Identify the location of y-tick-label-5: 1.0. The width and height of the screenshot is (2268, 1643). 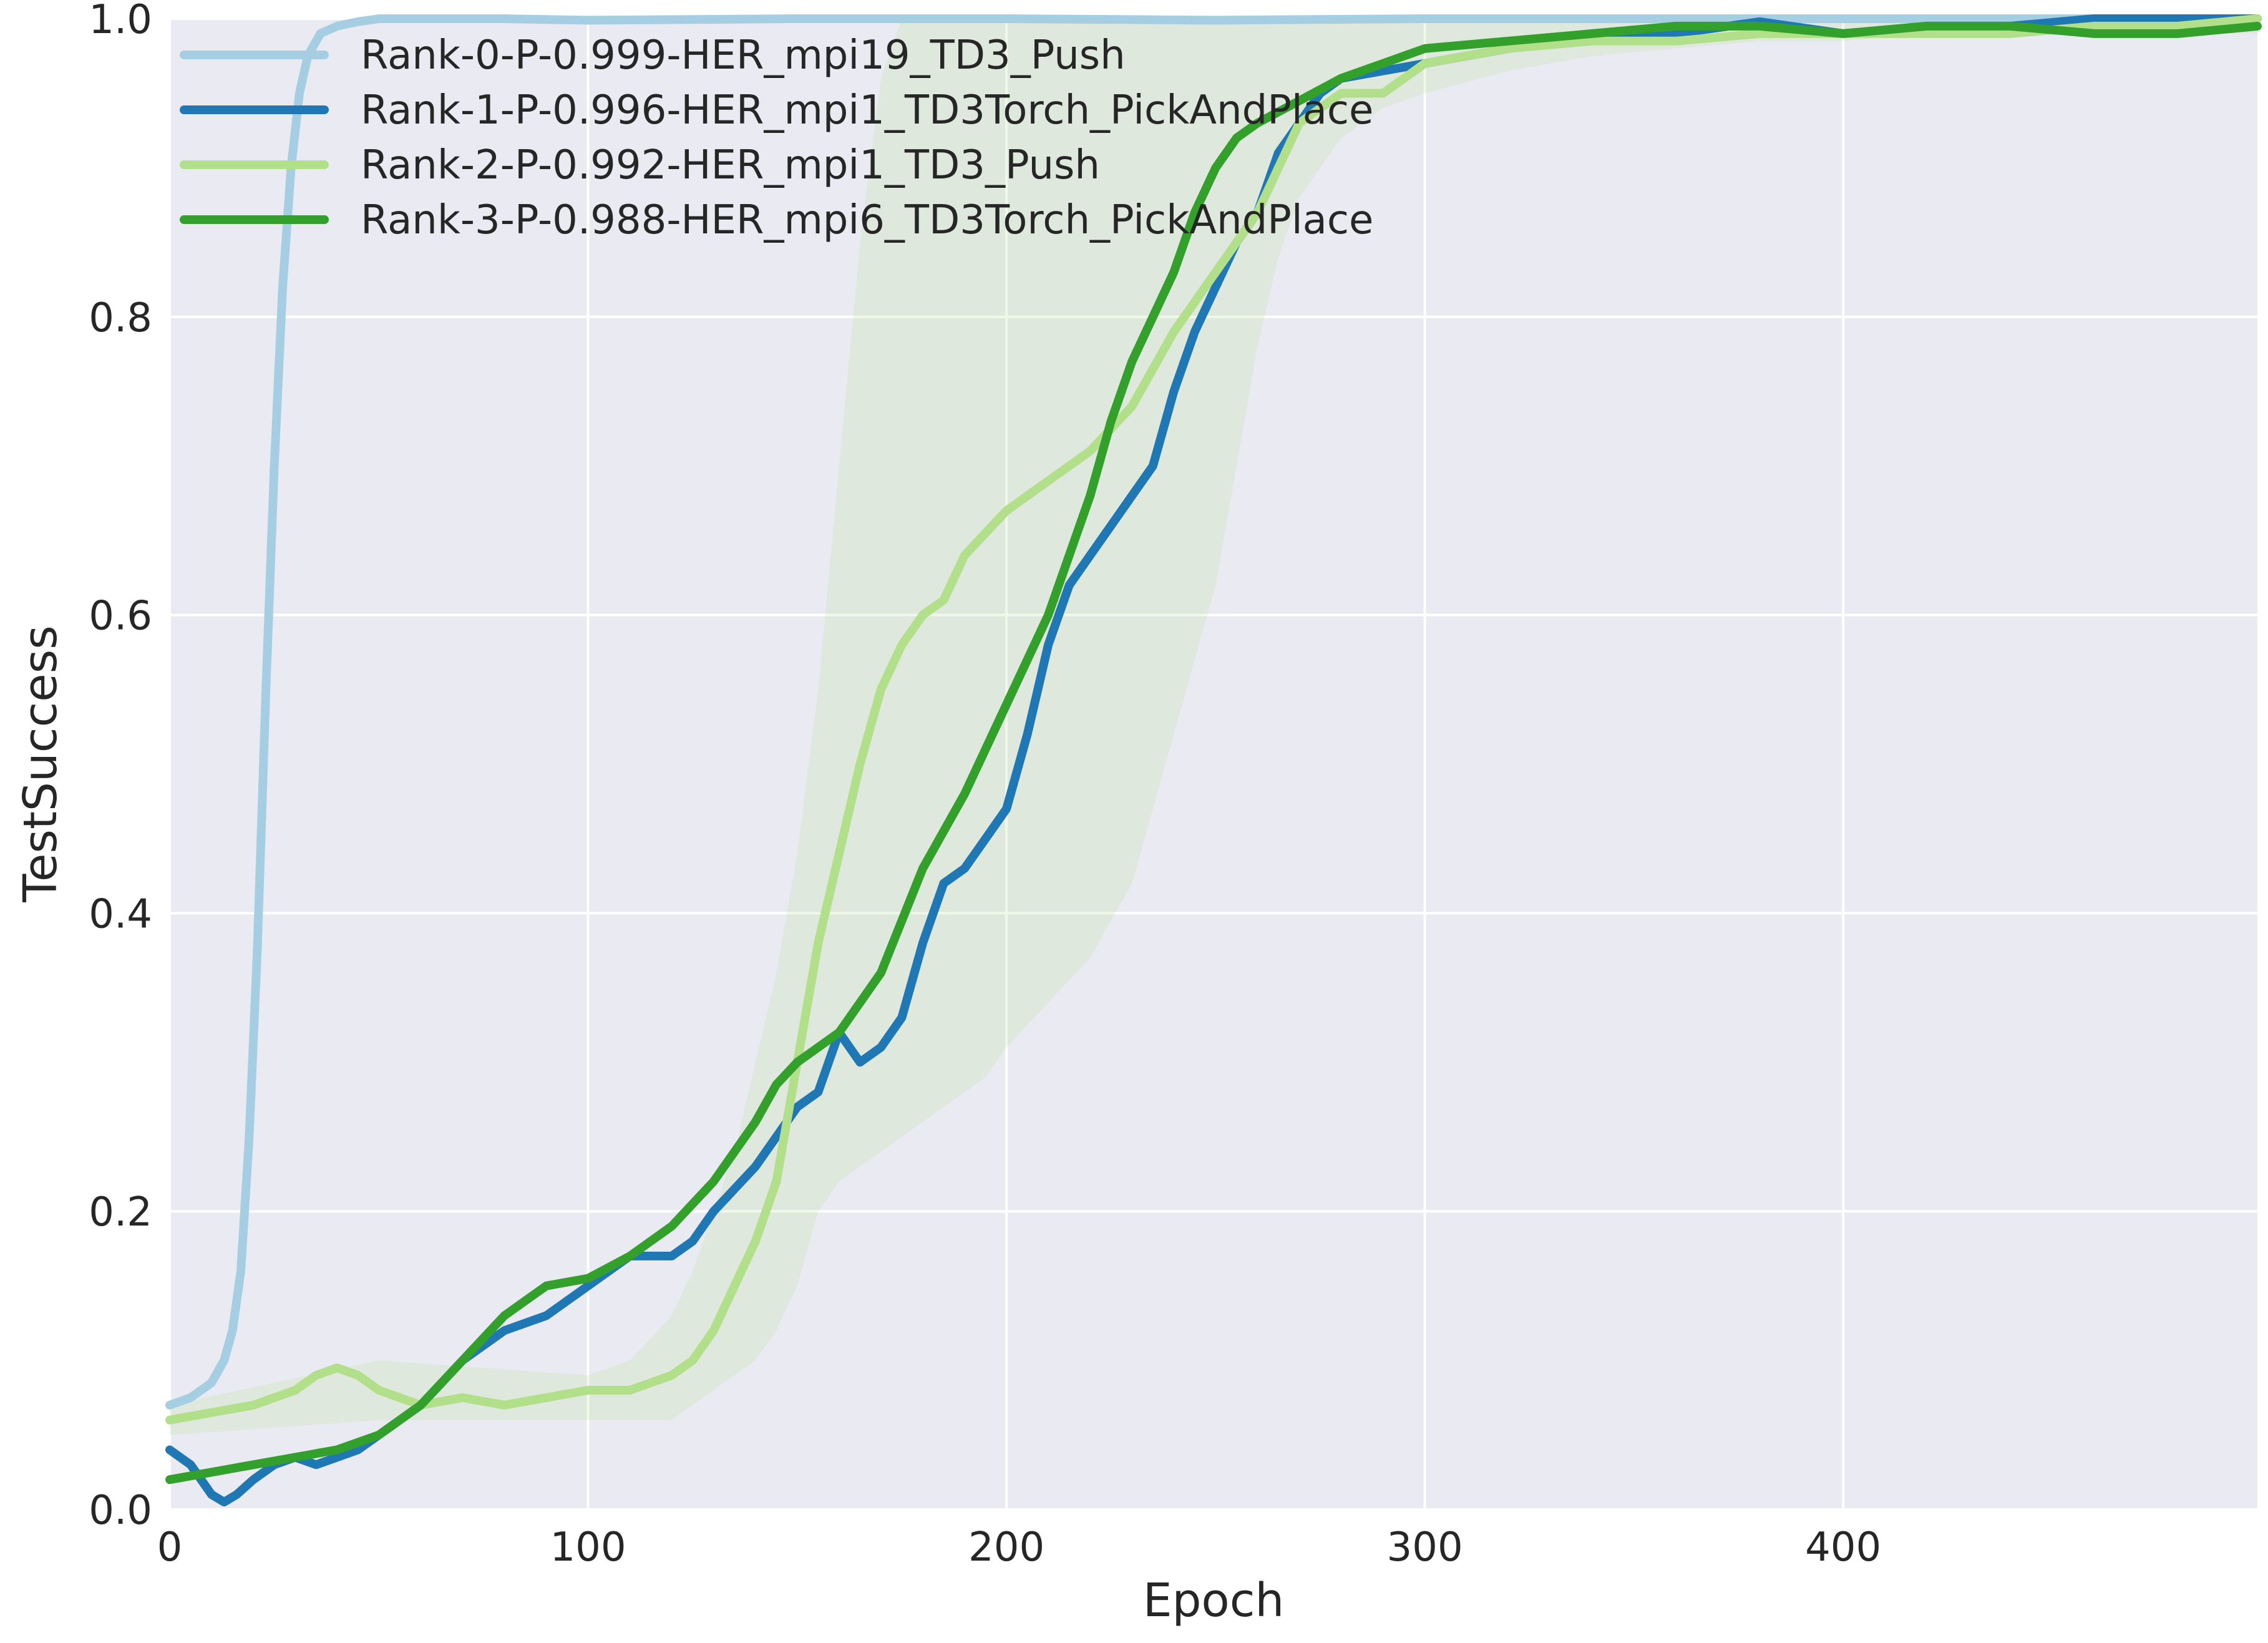
(120, 21).